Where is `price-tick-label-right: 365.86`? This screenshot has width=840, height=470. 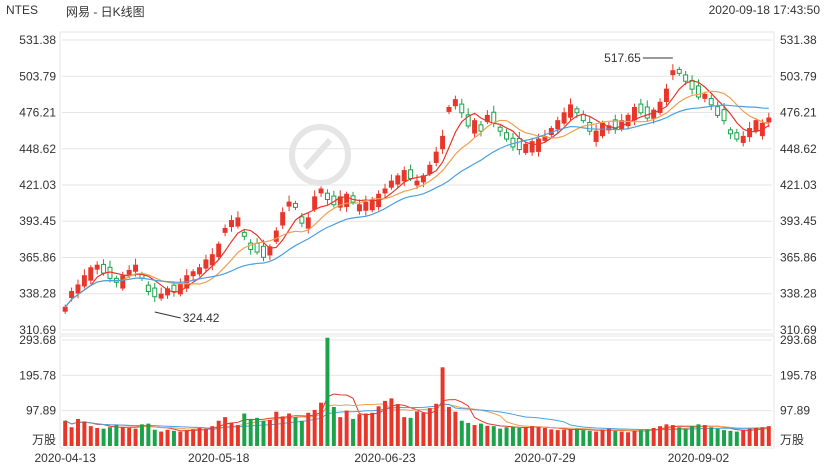
price-tick-label-right: 365.86 is located at coordinates (798, 258).